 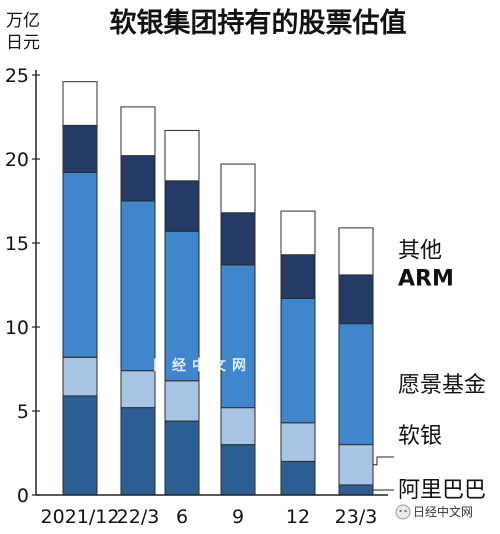 I want to click on chart-title: 软银集团持有的股票估值, so click(x=258, y=23).